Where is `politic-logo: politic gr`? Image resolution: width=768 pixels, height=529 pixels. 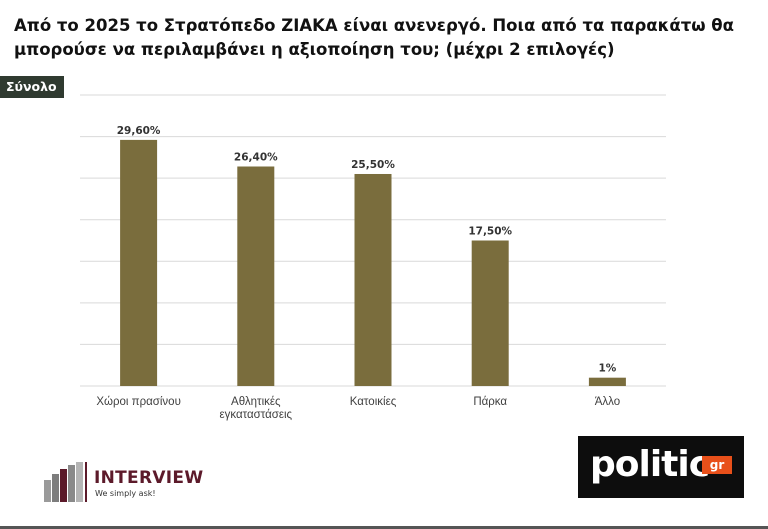
politic-logo: politic gr is located at coordinates (661, 467).